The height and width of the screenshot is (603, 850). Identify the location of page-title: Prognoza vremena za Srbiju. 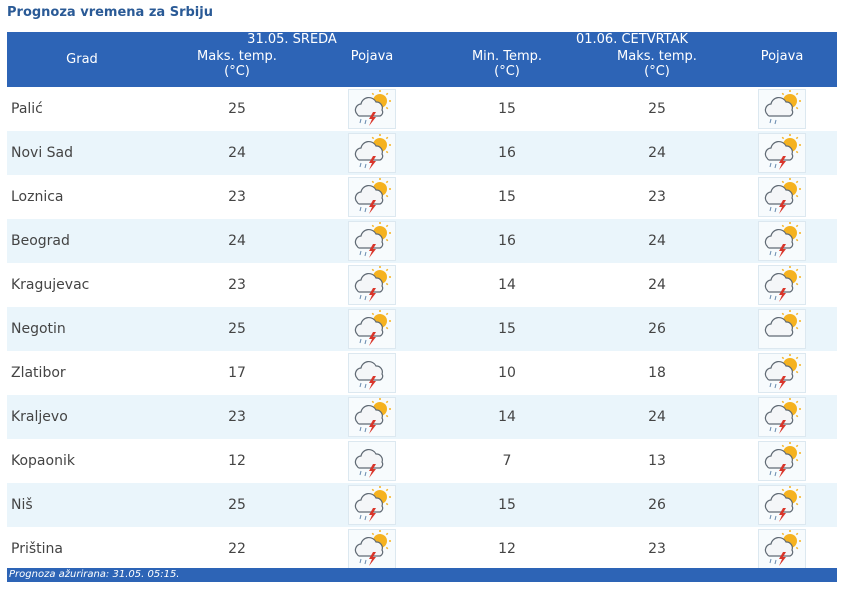
(110, 12).